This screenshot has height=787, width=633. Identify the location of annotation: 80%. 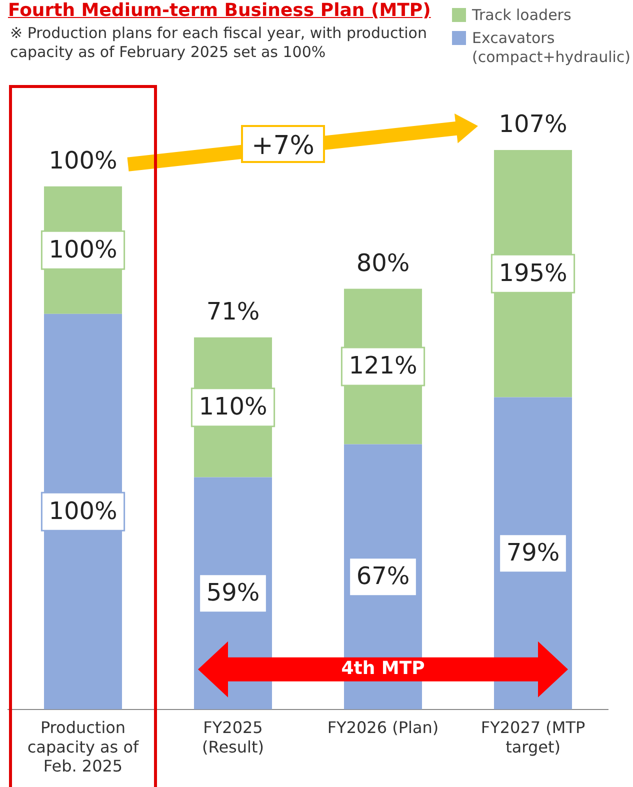
(383, 262).